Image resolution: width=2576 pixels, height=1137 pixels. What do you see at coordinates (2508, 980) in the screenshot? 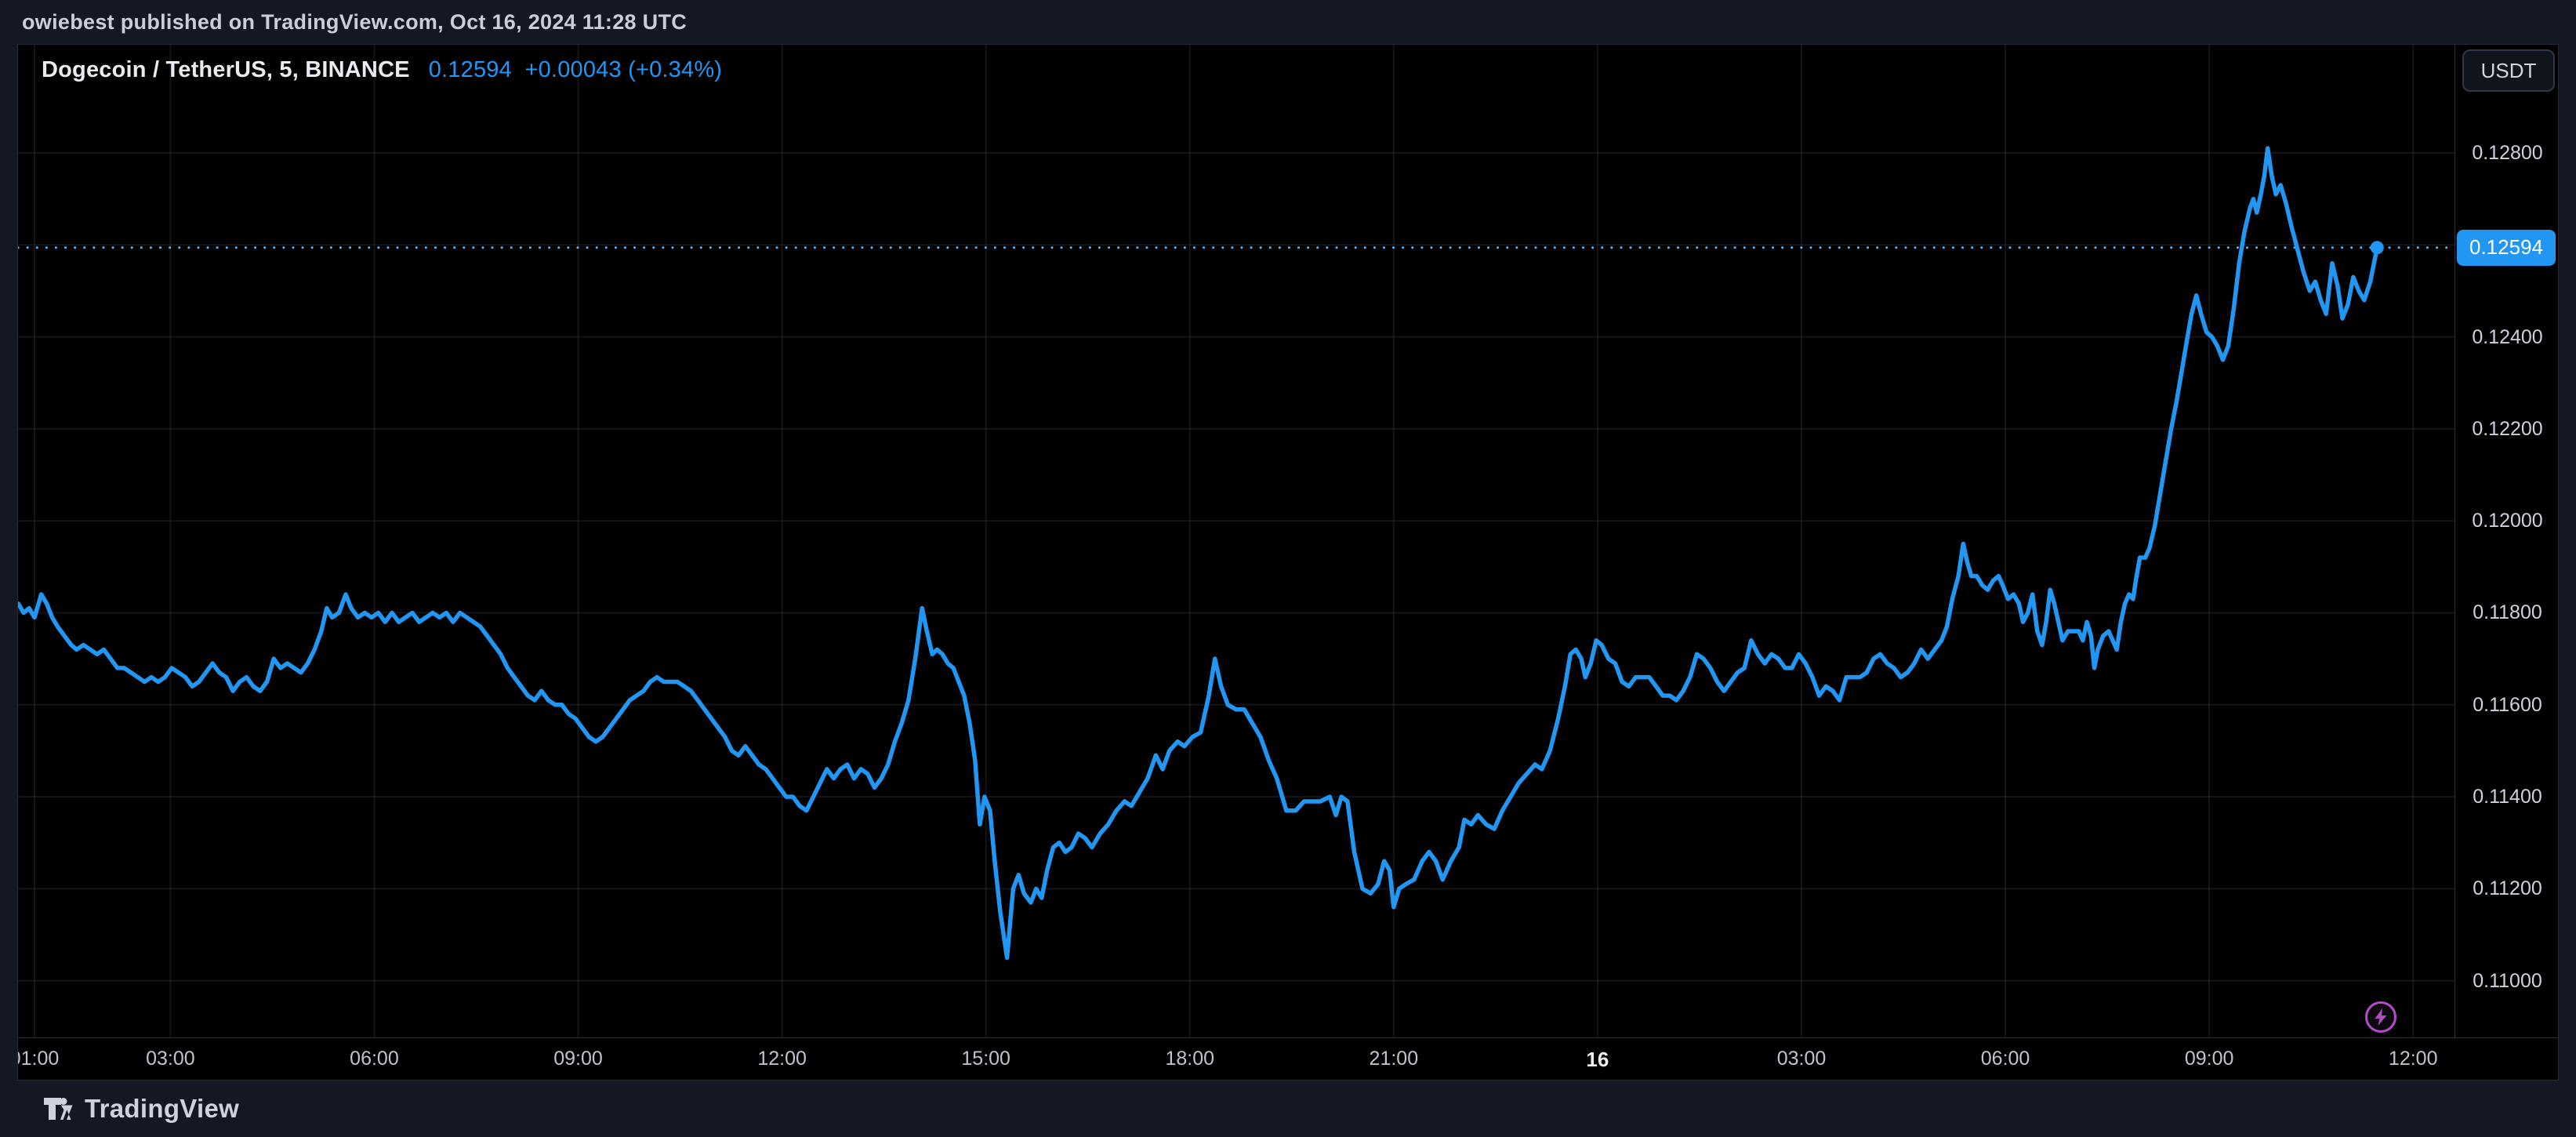
I see `price-axis-label: 0.11000` at bounding box center [2508, 980].